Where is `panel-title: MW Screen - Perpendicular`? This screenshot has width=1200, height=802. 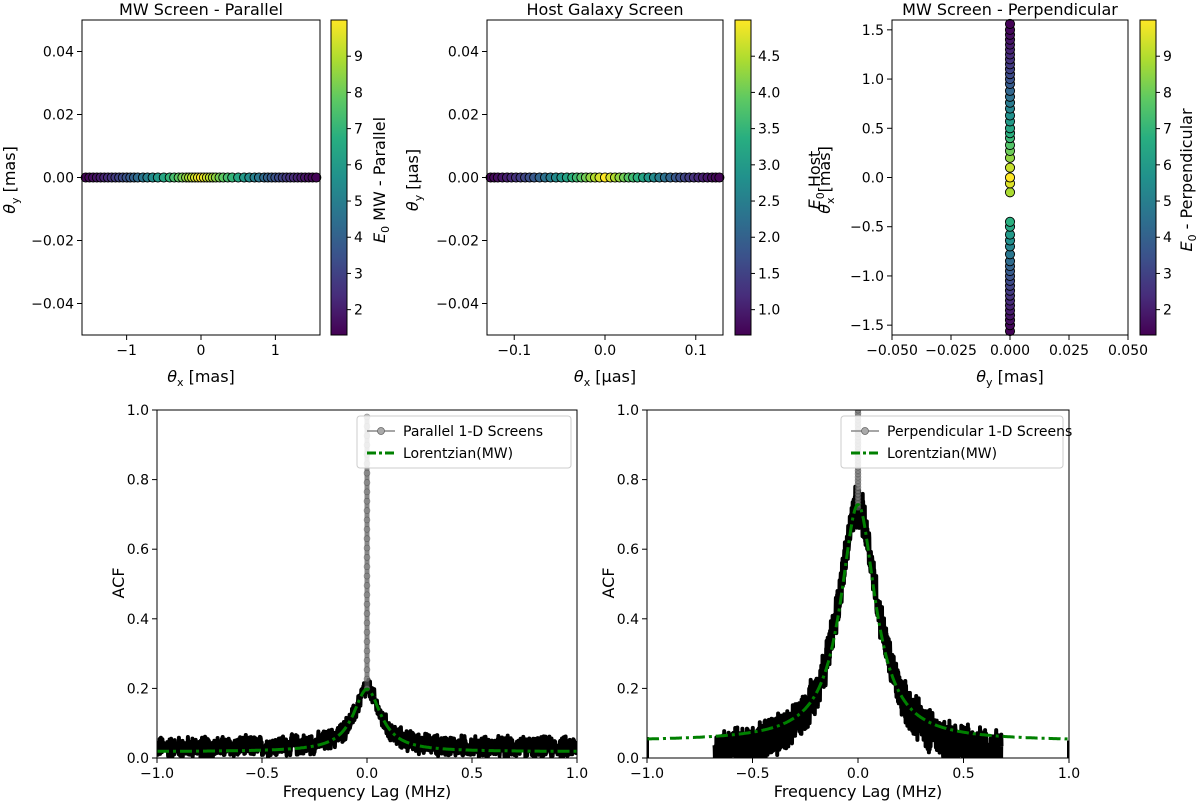
panel-title: MW Screen - Perpendicular is located at coordinates (1010, 9).